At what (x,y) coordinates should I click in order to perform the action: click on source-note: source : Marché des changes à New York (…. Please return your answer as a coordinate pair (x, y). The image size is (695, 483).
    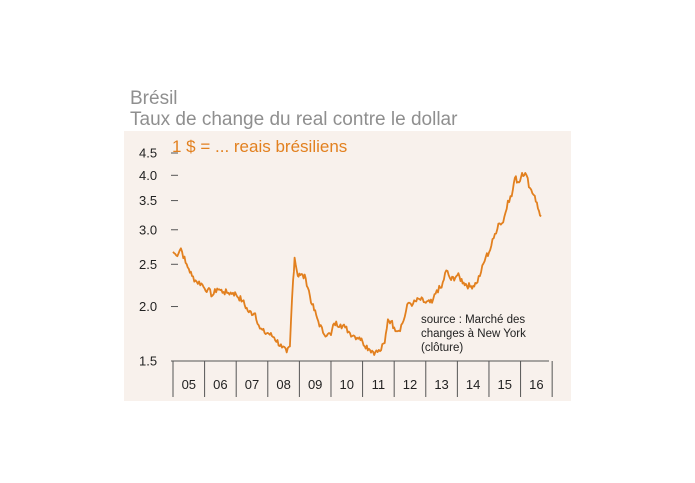
    Looking at the image, I should click on (473, 334).